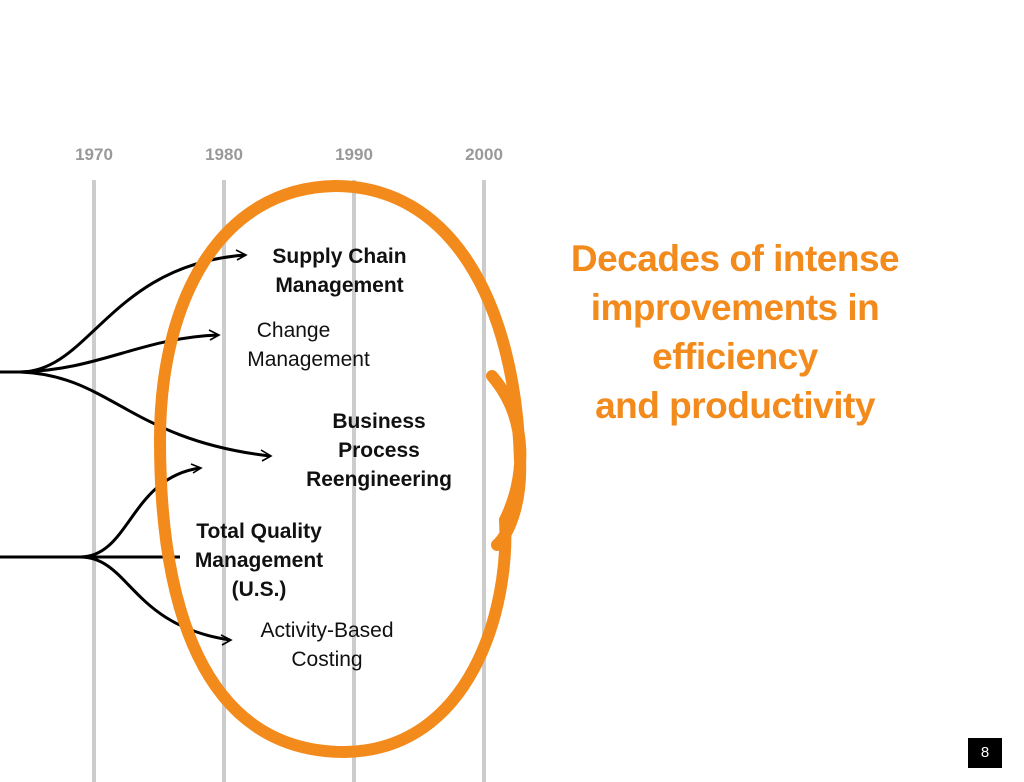 This screenshot has width=1024, height=782. What do you see at coordinates (214, 335) in the screenshot?
I see `arrowhead-change-management` at bounding box center [214, 335].